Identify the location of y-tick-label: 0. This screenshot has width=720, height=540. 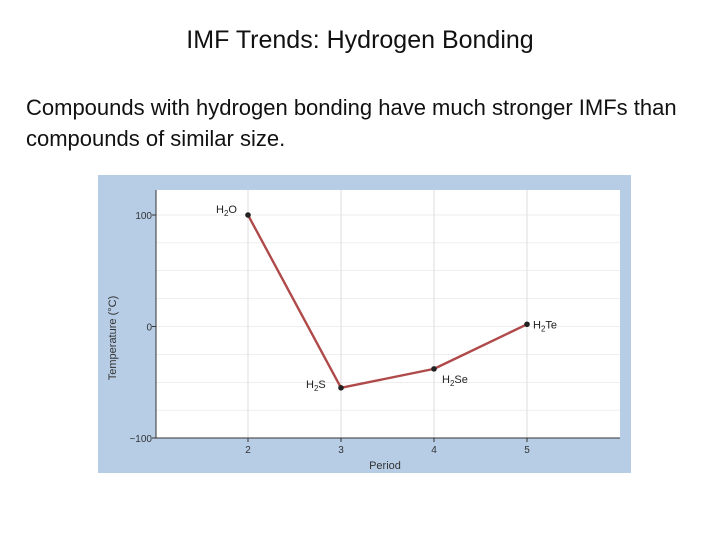
(149, 328).